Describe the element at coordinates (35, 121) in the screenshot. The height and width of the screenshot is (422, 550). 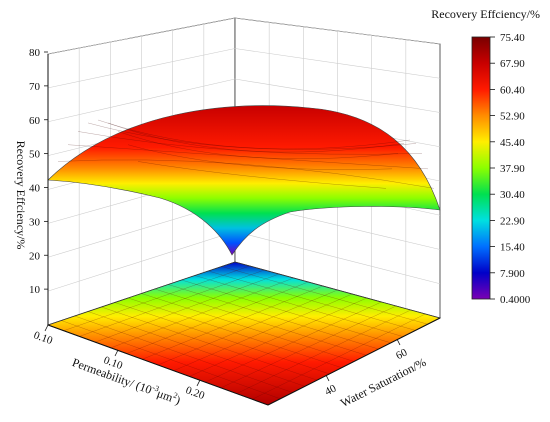
I see `z-tick-label: 60` at that location.